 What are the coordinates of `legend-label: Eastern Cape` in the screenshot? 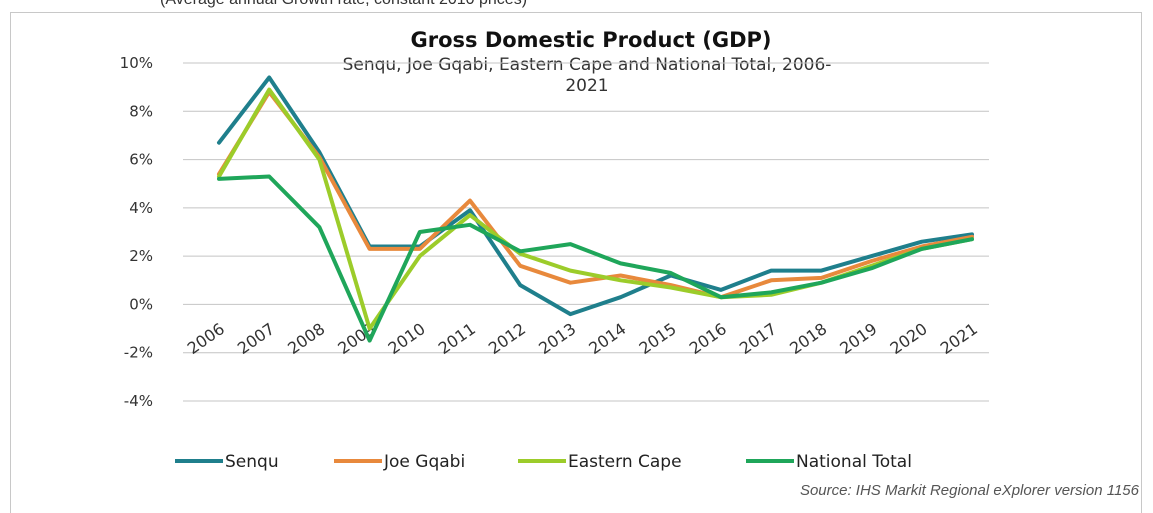 It's located at (625, 462).